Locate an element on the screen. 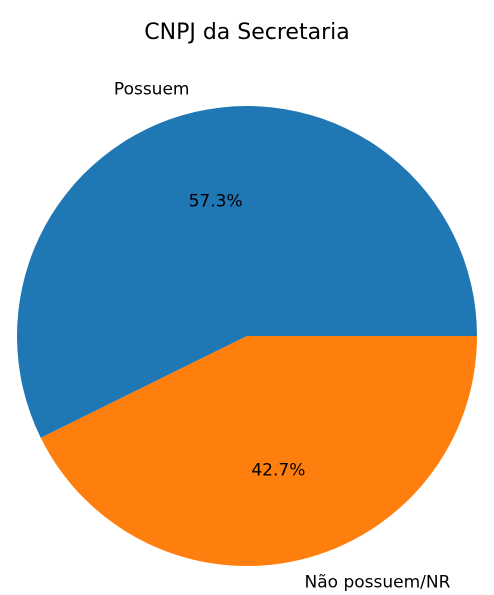  chart-title: CNPJ da Secretaria is located at coordinates (246, 32).